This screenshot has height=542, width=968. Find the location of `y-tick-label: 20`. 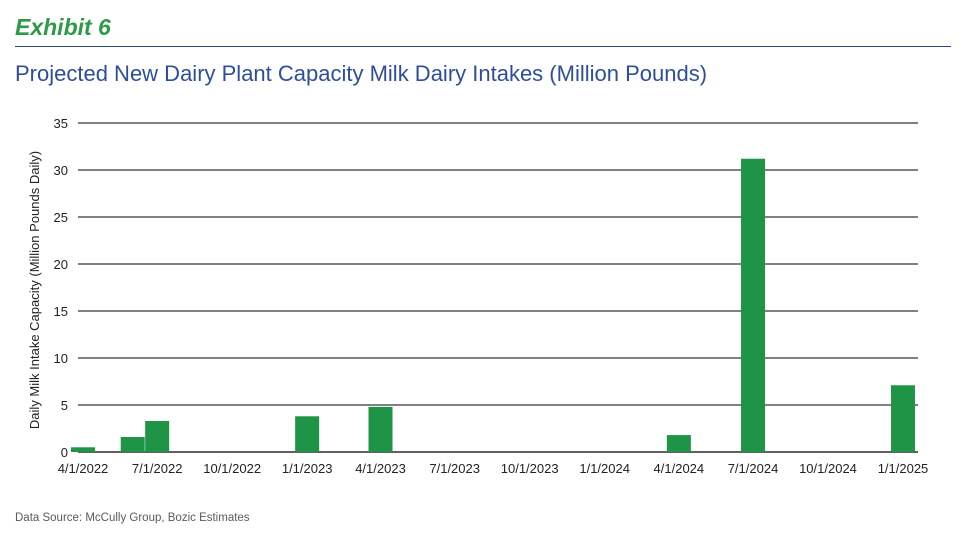

y-tick-label: 20 is located at coordinates (61, 264).